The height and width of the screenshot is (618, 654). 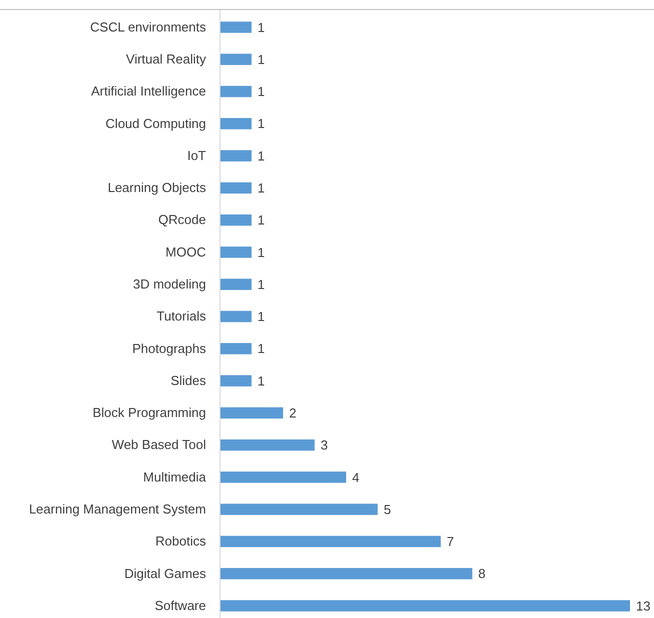 What do you see at coordinates (148, 91) in the screenshot?
I see `y-tick-label: Artificial Intelligence` at bounding box center [148, 91].